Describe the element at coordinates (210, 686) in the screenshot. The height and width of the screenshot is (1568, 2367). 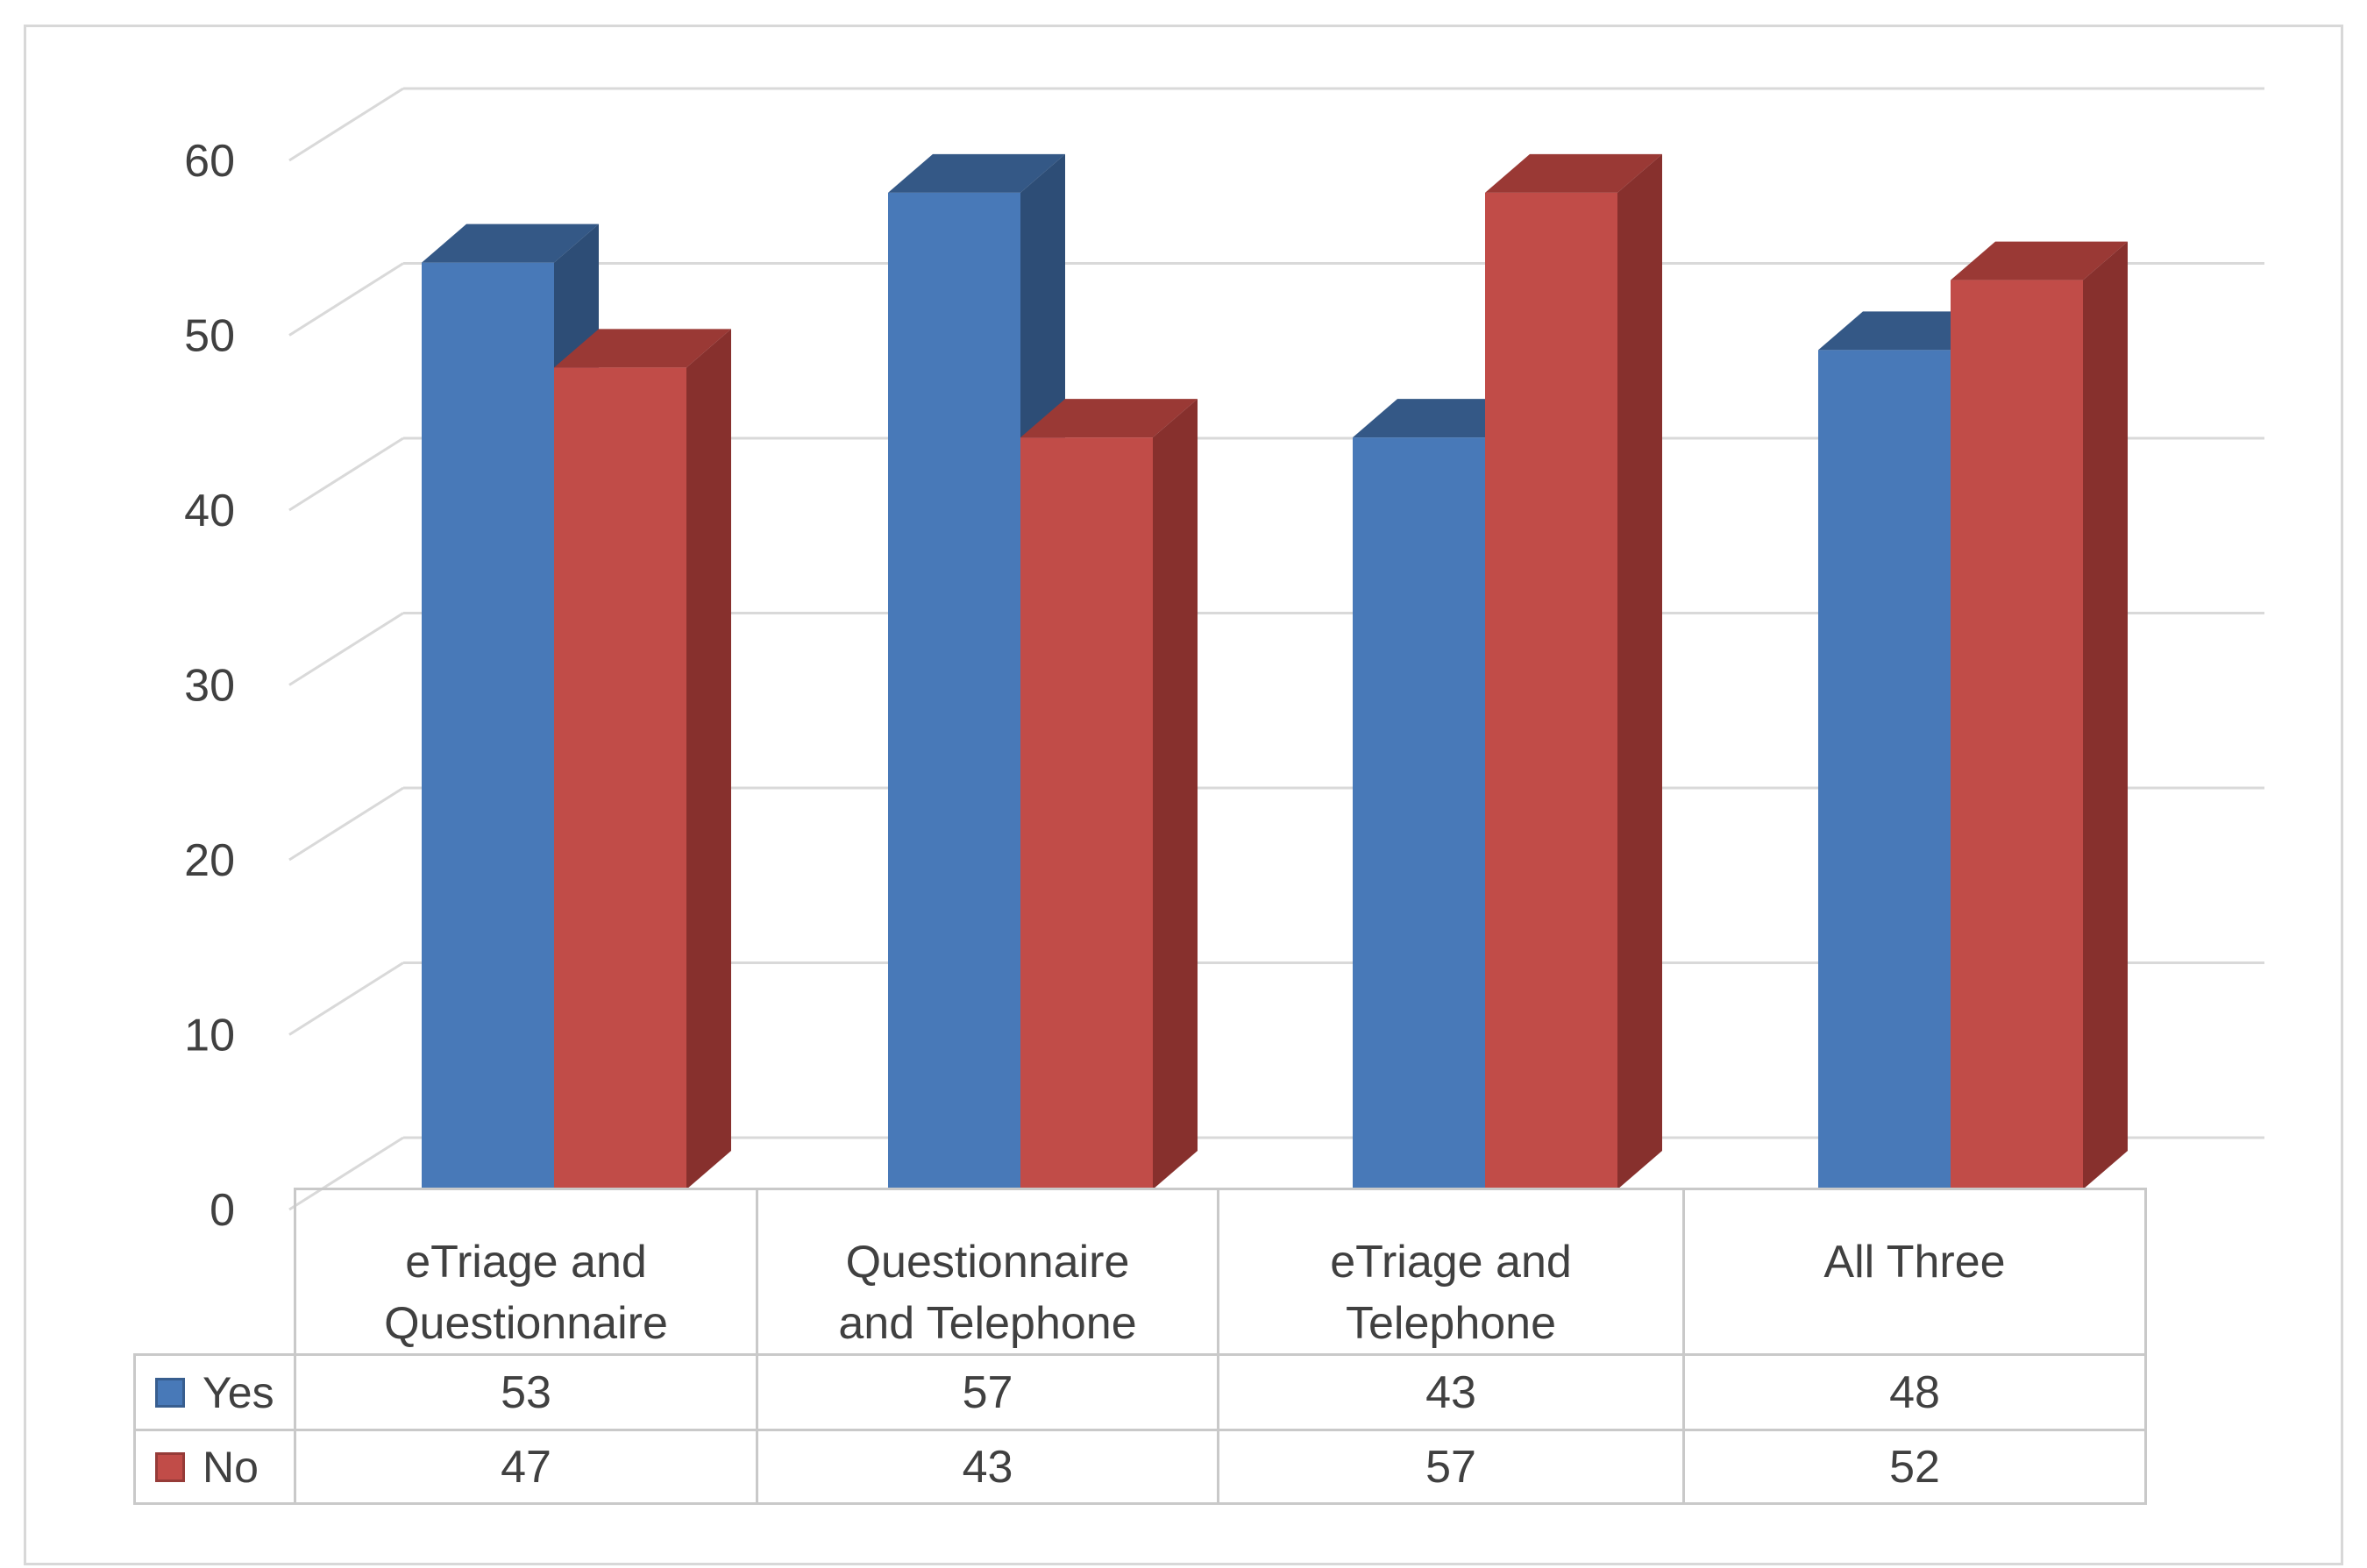
I see `y-tick-label-30: 30` at that location.